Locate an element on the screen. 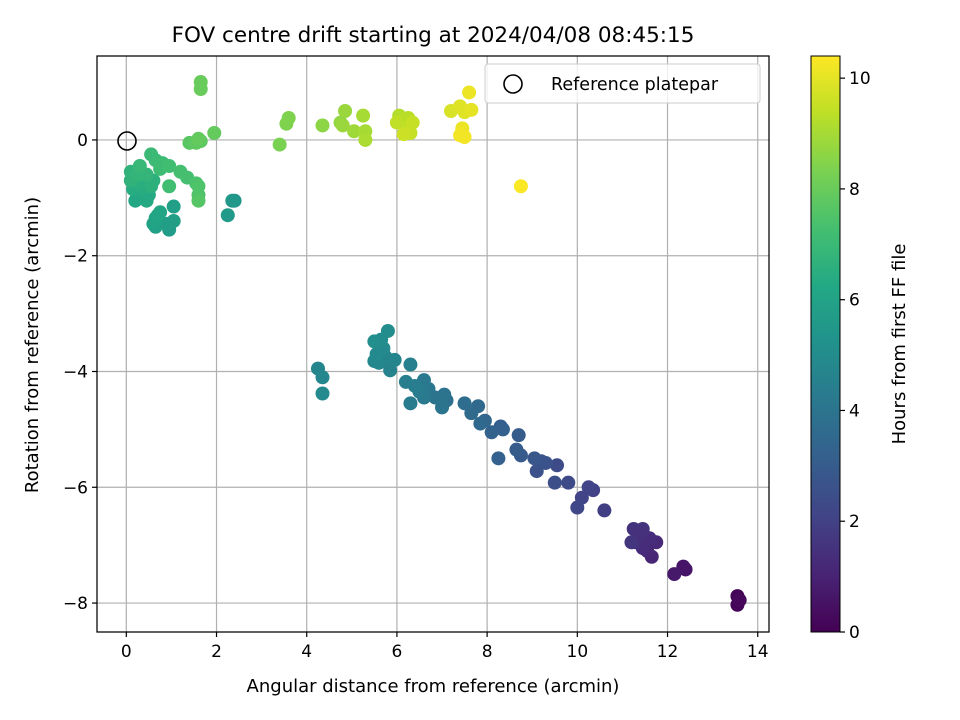 The height and width of the screenshot is (720, 960). reference-marker is located at coordinates (127, 141).